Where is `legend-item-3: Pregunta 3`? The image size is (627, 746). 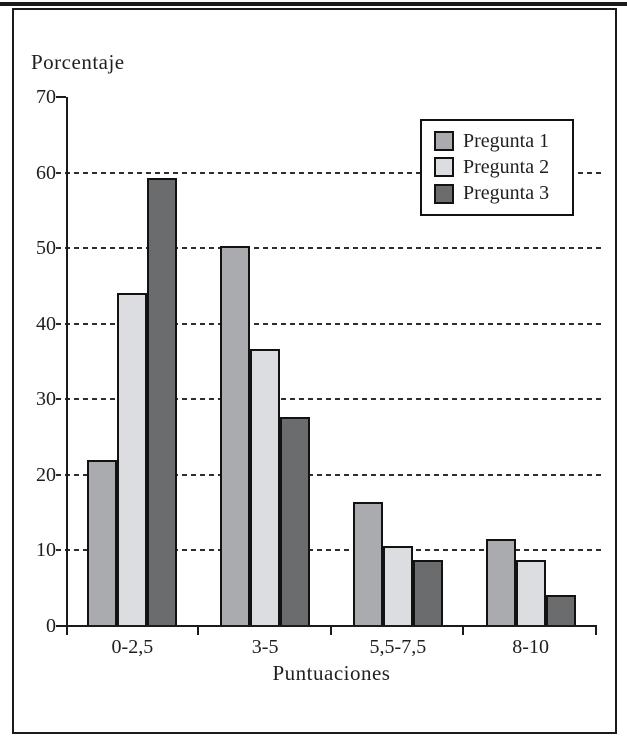
legend-item-3: Pregunta 3 is located at coordinates (503, 193).